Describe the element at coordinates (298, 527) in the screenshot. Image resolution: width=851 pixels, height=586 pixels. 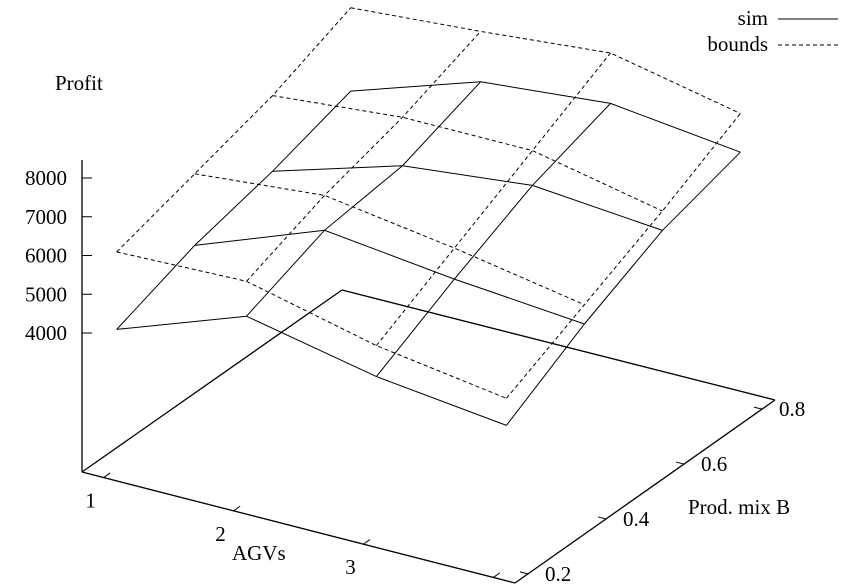
I see `x-axis-line` at that location.